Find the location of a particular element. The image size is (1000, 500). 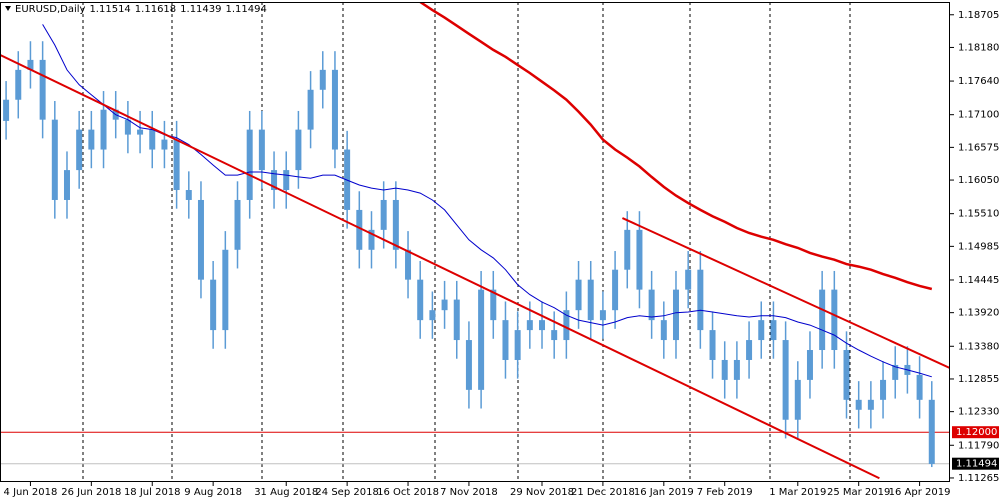

level-label: 1.12000 is located at coordinates (976, 432).